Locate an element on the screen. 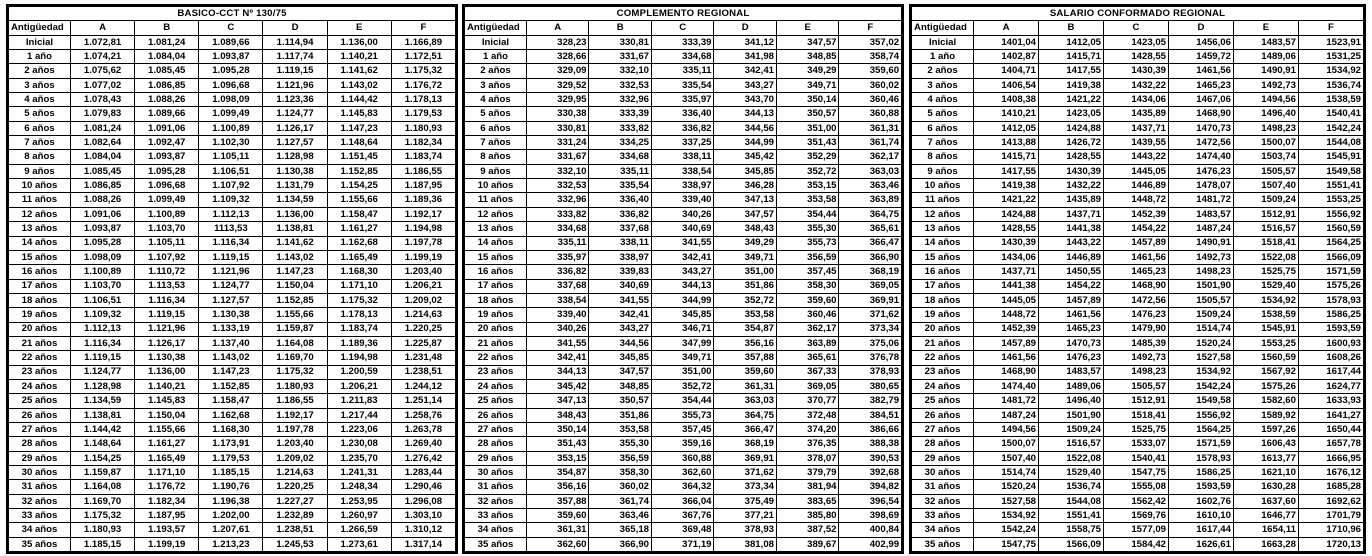 The height and width of the screenshot is (556, 1372). column-header-e: E is located at coordinates (359, 28).